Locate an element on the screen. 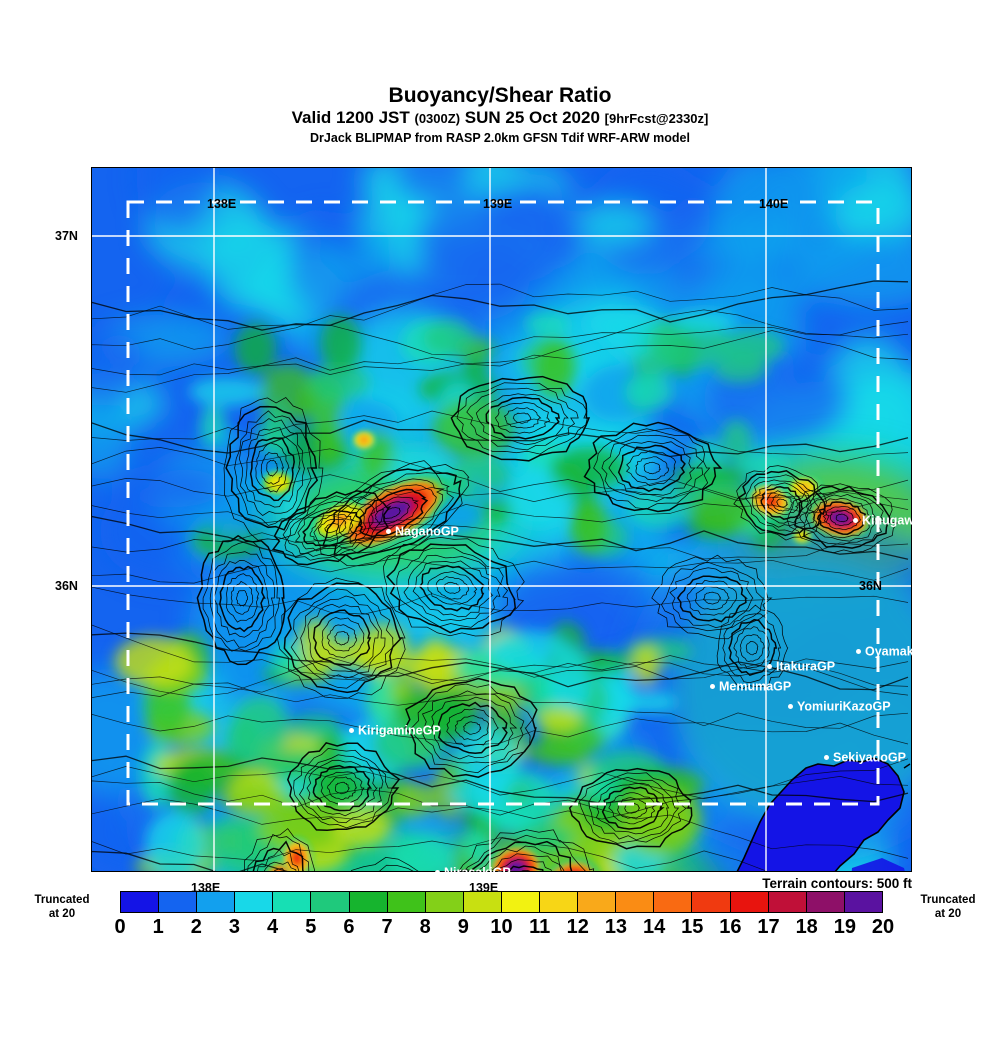 The height and width of the screenshot is (1052, 1000). axis-tick-label: 37N is located at coordinates (66, 236).